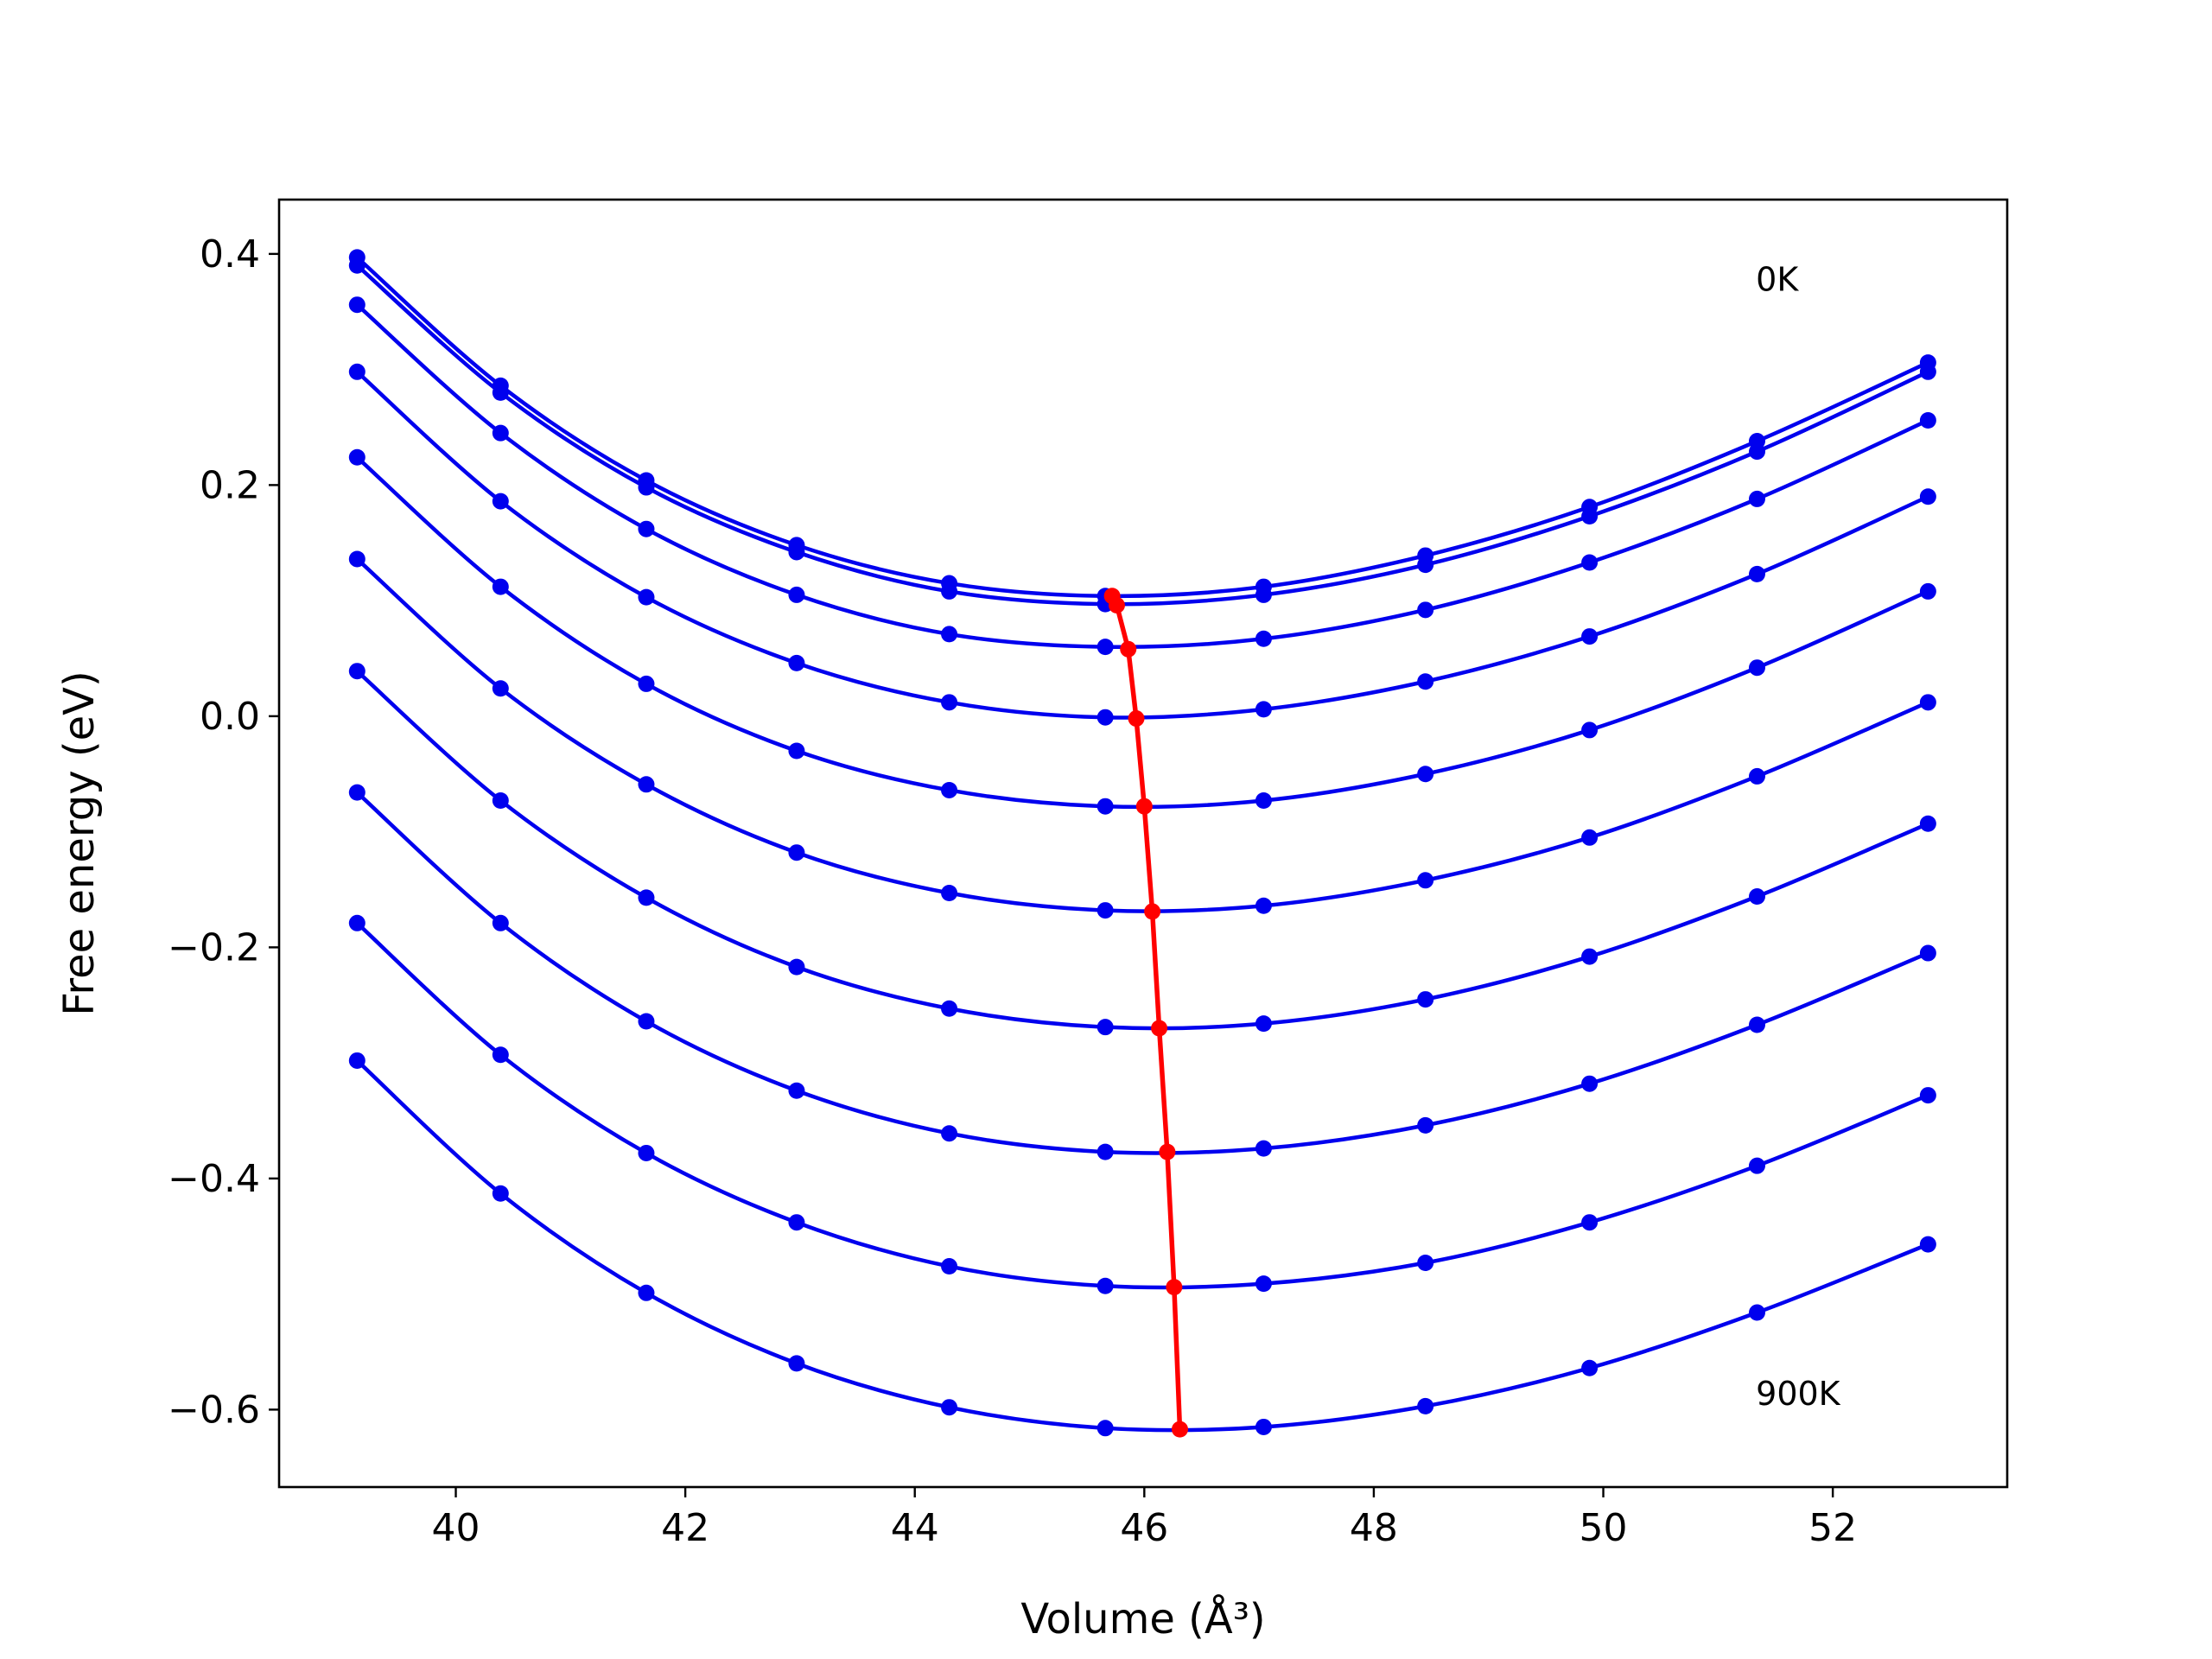 The image size is (2212, 1659). What do you see at coordinates (214, 1179) in the screenshot?
I see `y-tick-label-4: −0.4` at bounding box center [214, 1179].